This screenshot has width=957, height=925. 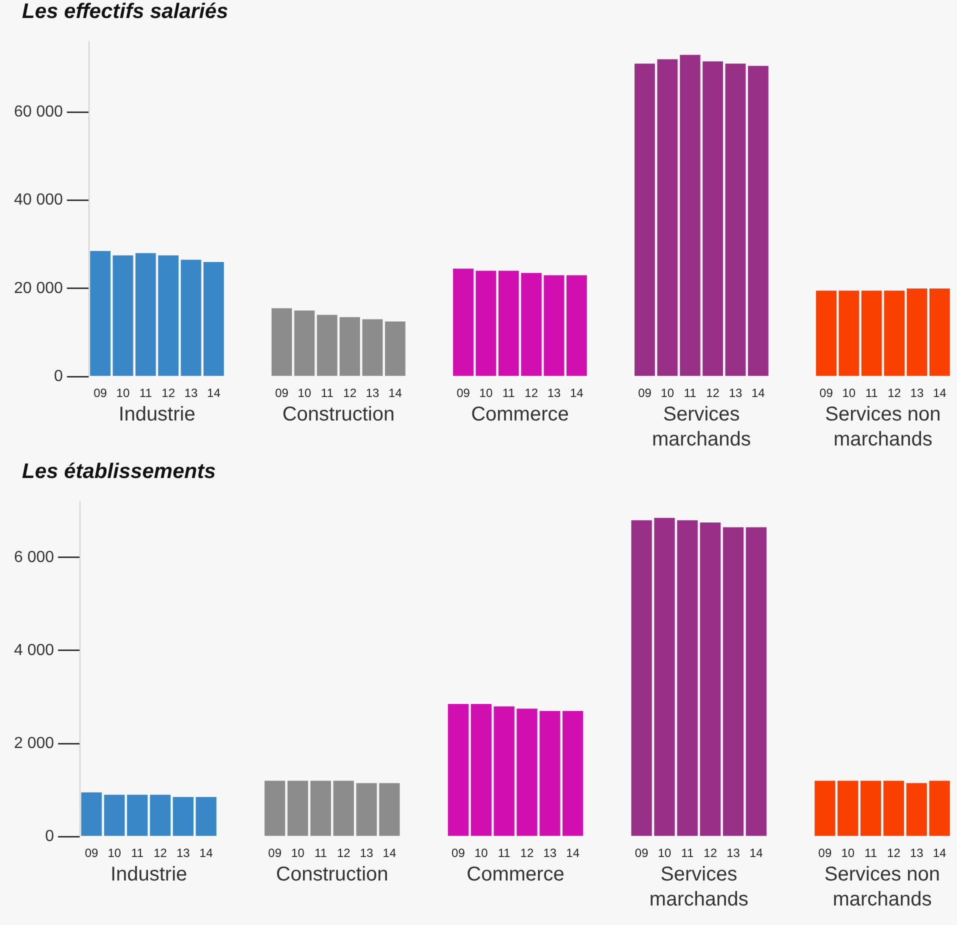 What do you see at coordinates (39, 200) in the screenshot?
I see `y-tick-label: 40 000` at bounding box center [39, 200].